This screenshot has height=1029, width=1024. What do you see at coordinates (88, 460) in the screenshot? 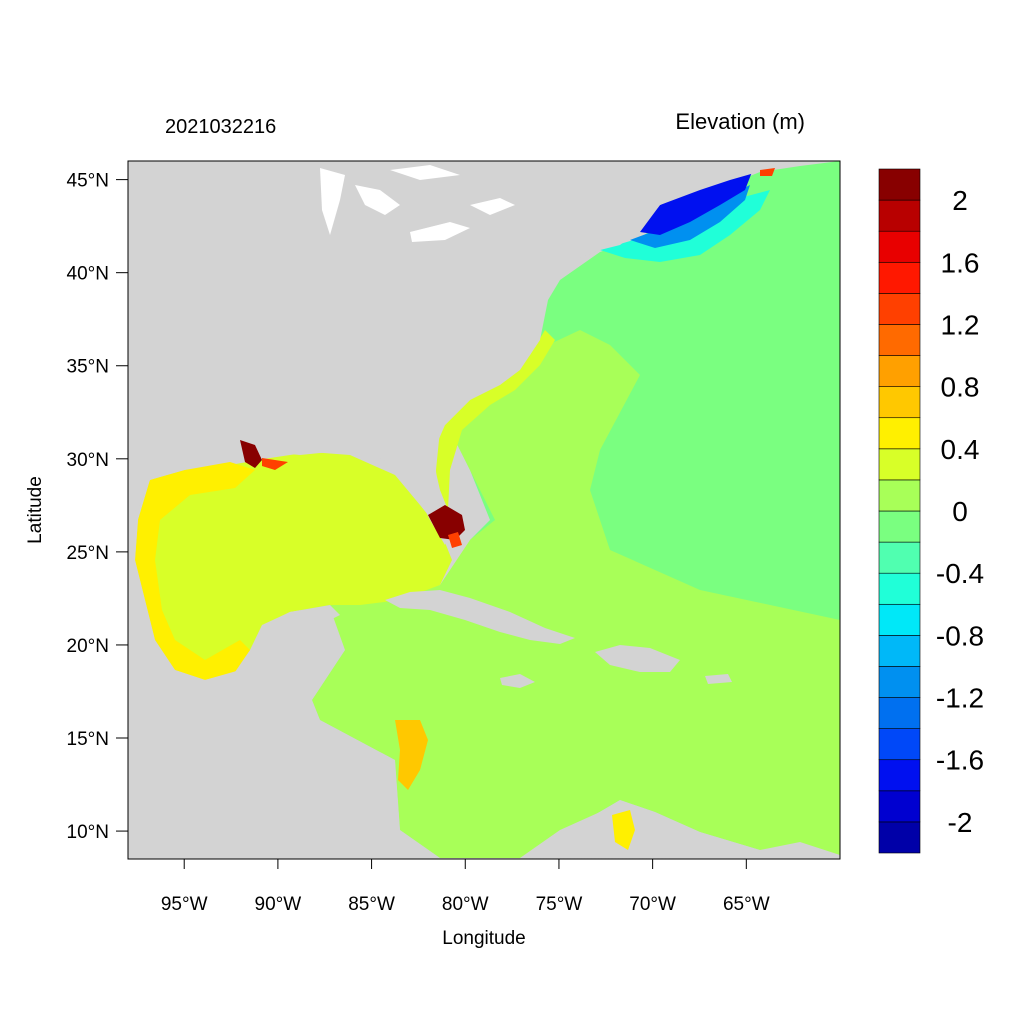
I see `y-tick-label: 30°N` at bounding box center [88, 460].